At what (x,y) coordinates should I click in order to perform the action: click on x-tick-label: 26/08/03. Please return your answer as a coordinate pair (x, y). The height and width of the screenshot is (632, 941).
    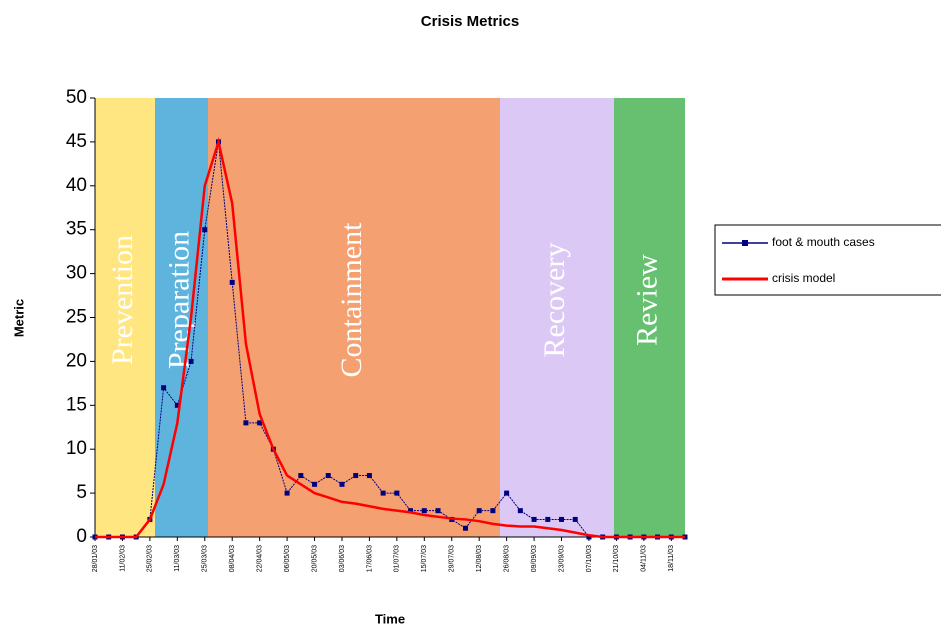
    Looking at the image, I should click on (506, 558).